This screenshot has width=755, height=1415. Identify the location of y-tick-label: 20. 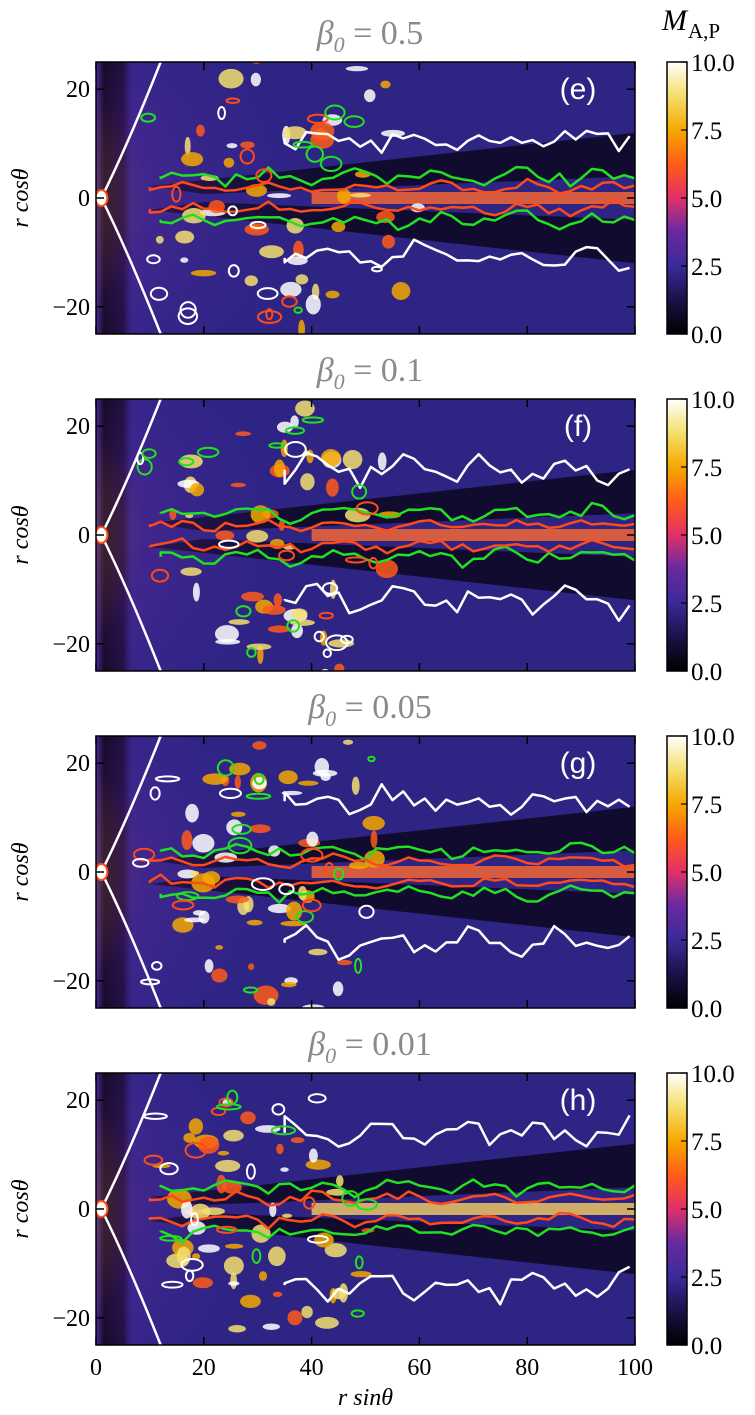
(78, 1101).